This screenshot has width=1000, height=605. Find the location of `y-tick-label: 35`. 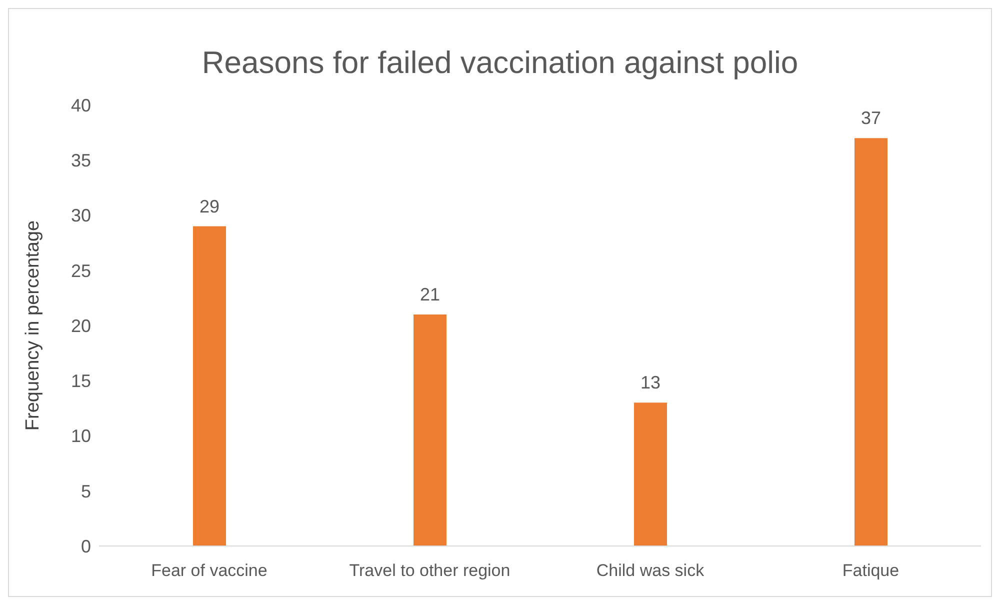

y-tick-label: 35 is located at coordinates (80, 160).